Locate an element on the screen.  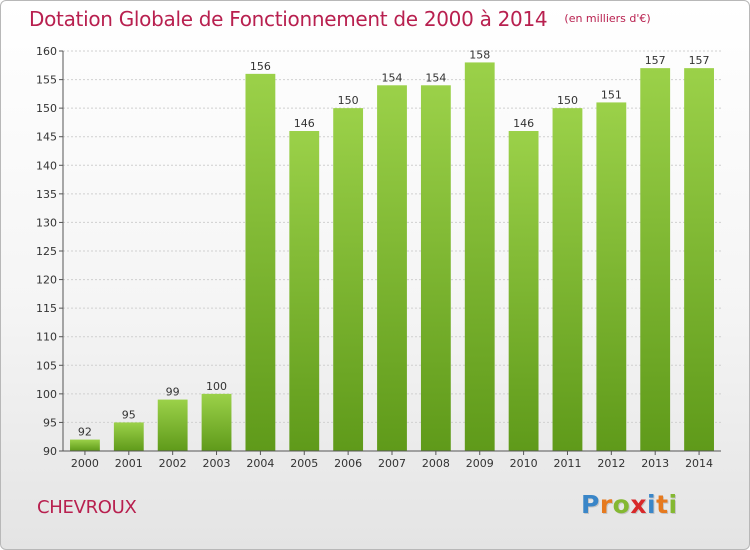
y-tick-label: 135 is located at coordinates (46, 194).